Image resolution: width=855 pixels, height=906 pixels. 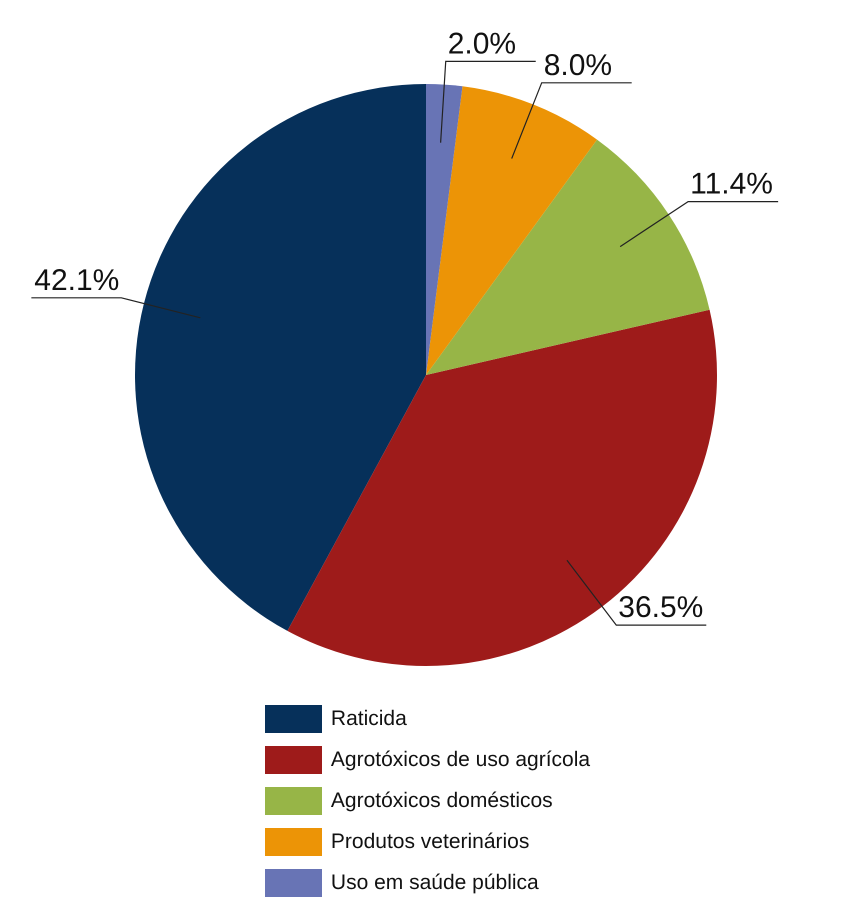 What do you see at coordinates (482, 43) in the screenshot?
I see `data-label: 2.0%` at bounding box center [482, 43].